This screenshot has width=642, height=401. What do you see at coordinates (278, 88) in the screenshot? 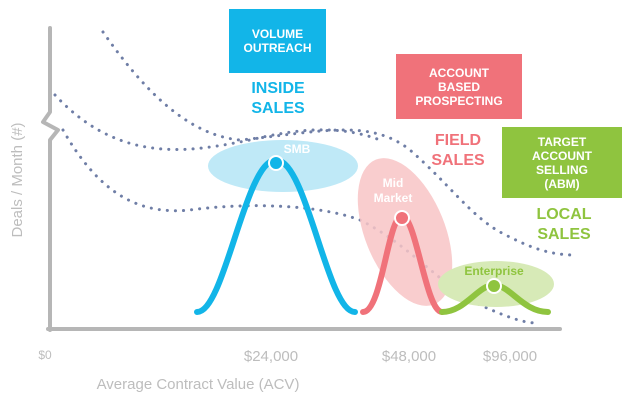
I see `inside-sales-line1: INSIDE` at bounding box center [278, 88].